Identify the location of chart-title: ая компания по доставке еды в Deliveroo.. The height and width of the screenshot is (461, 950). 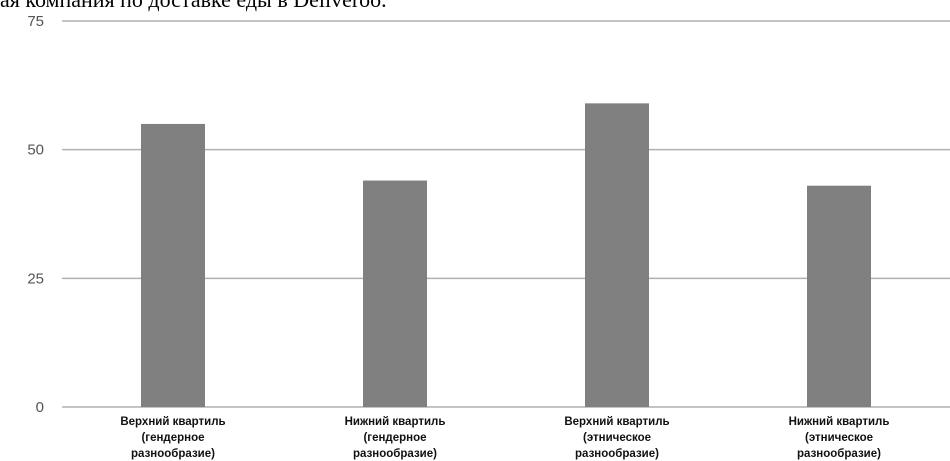
(193, 6).